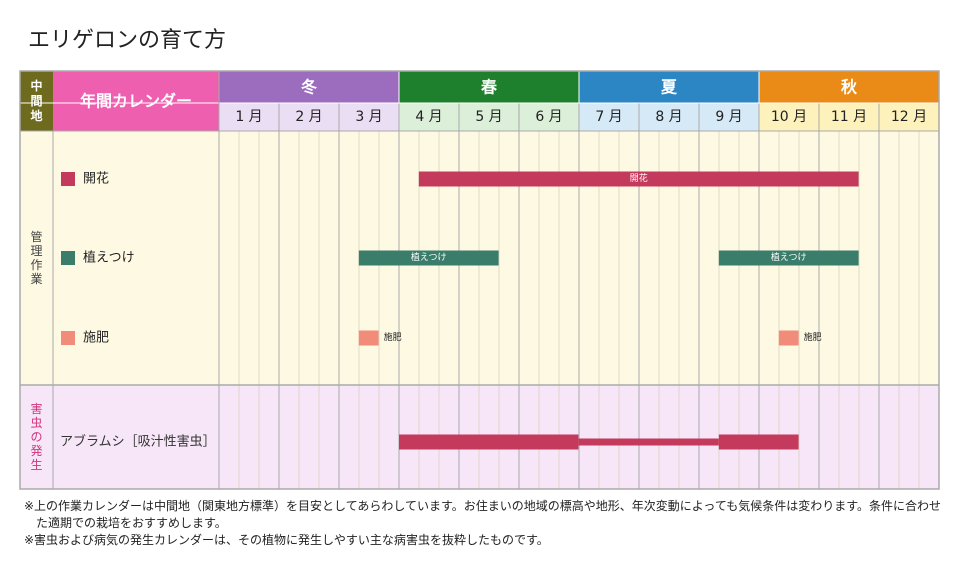 Image resolution: width=960 pixels, height=570 pixels. I want to click on row-label: 植えつけ, so click(109, 258).